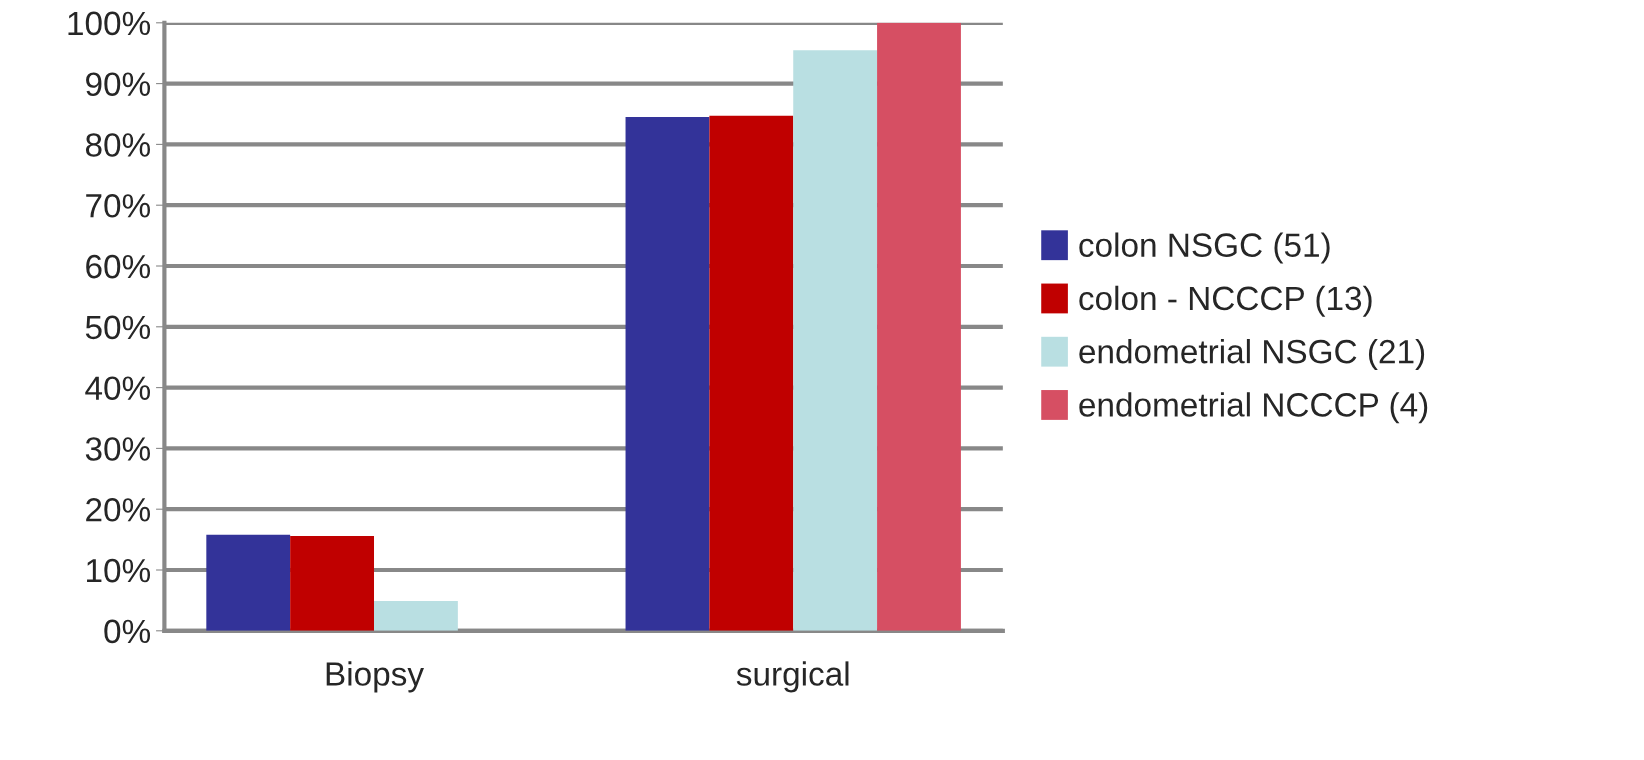 The height and width of the screenshot is (760, 1644). I want to click on y-tick-label: 80%, so click(118, 145).